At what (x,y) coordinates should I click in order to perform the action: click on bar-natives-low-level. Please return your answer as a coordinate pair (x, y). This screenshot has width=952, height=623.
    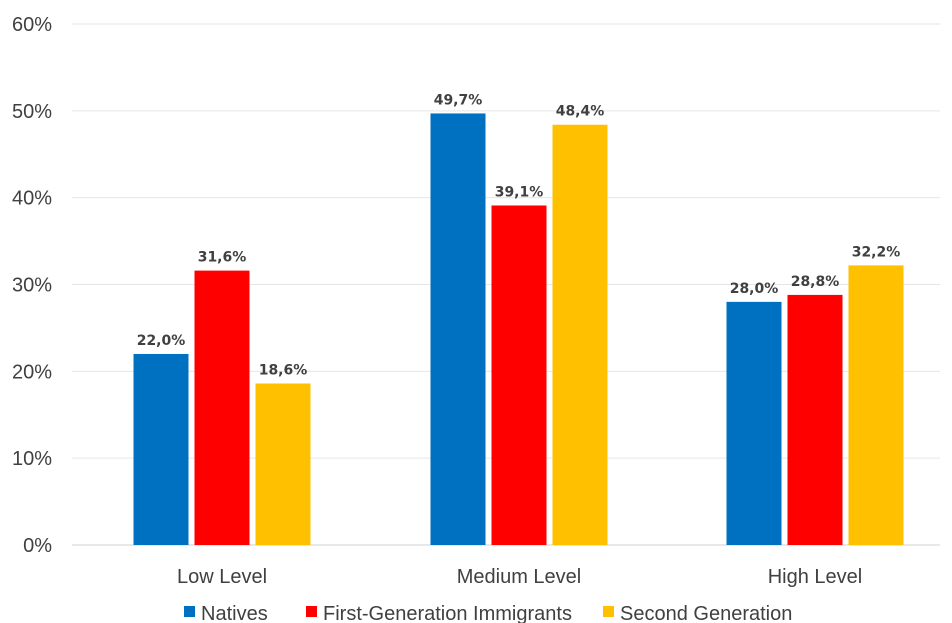
    Looking at the image, I should click on (161, 449).